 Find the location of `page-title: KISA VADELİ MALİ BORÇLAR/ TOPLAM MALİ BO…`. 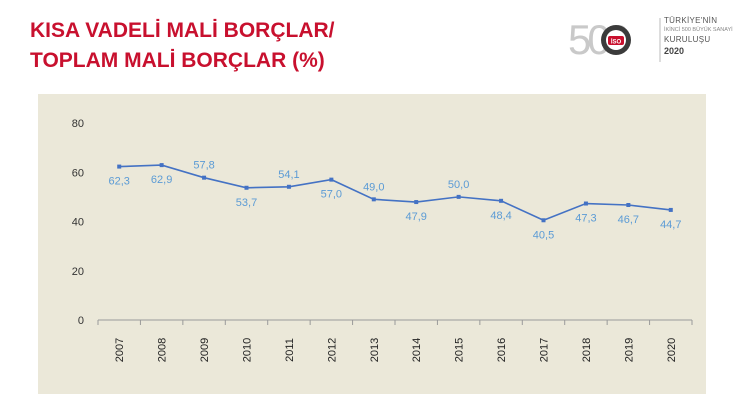

page-title: KISA VADELİ MALİ BORÇLAR/ TOPLAM MALİ BO… is located at coordinates (182, 46).